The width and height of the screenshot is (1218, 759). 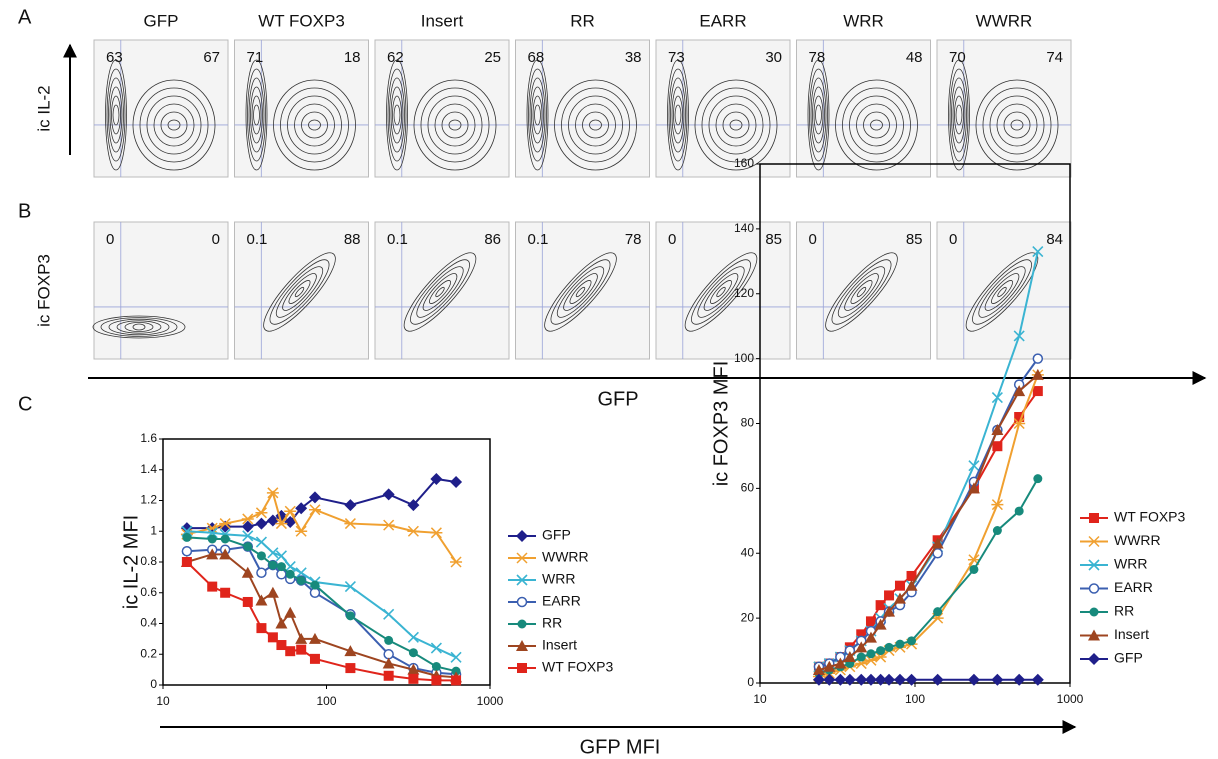 I want to click on legend-label: EARR, so click(x=561, y=601).